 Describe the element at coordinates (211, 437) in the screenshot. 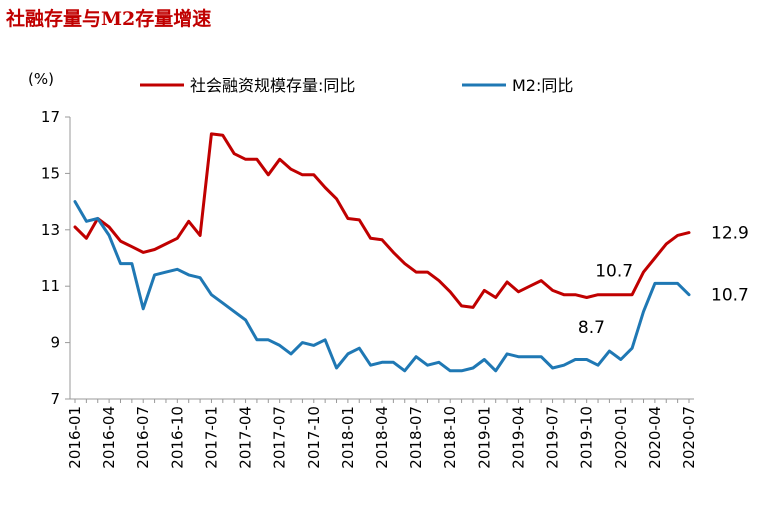

I see `x-tick-label: 2017-01` at that location.